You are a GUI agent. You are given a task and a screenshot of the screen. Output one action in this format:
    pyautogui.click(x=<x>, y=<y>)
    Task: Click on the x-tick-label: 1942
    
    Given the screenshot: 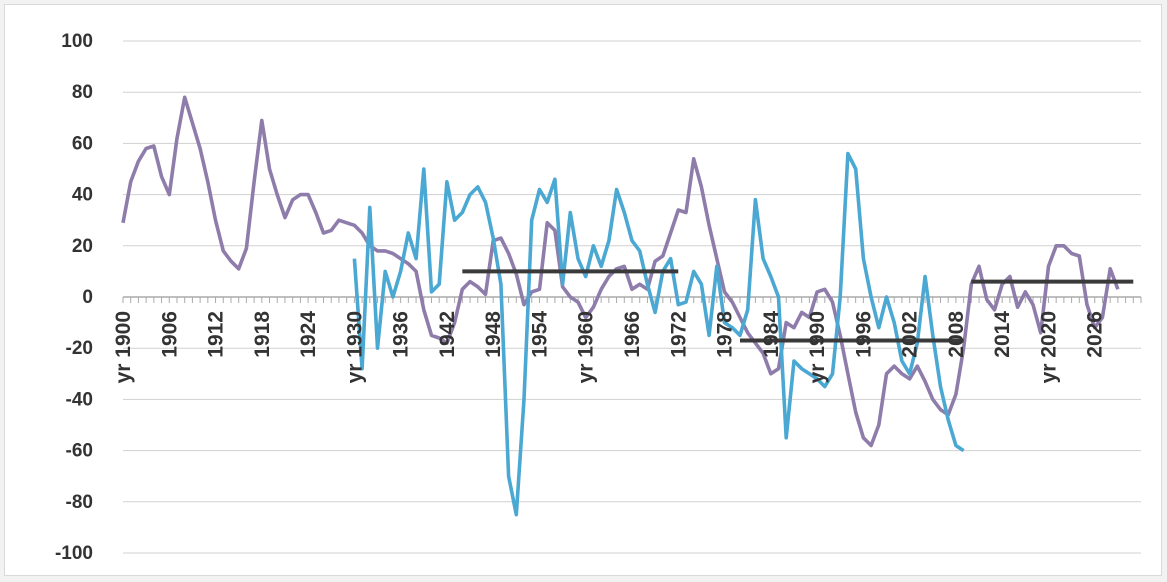 What is the action you would take?
    pyautogui.click(x=447, y=334)
    